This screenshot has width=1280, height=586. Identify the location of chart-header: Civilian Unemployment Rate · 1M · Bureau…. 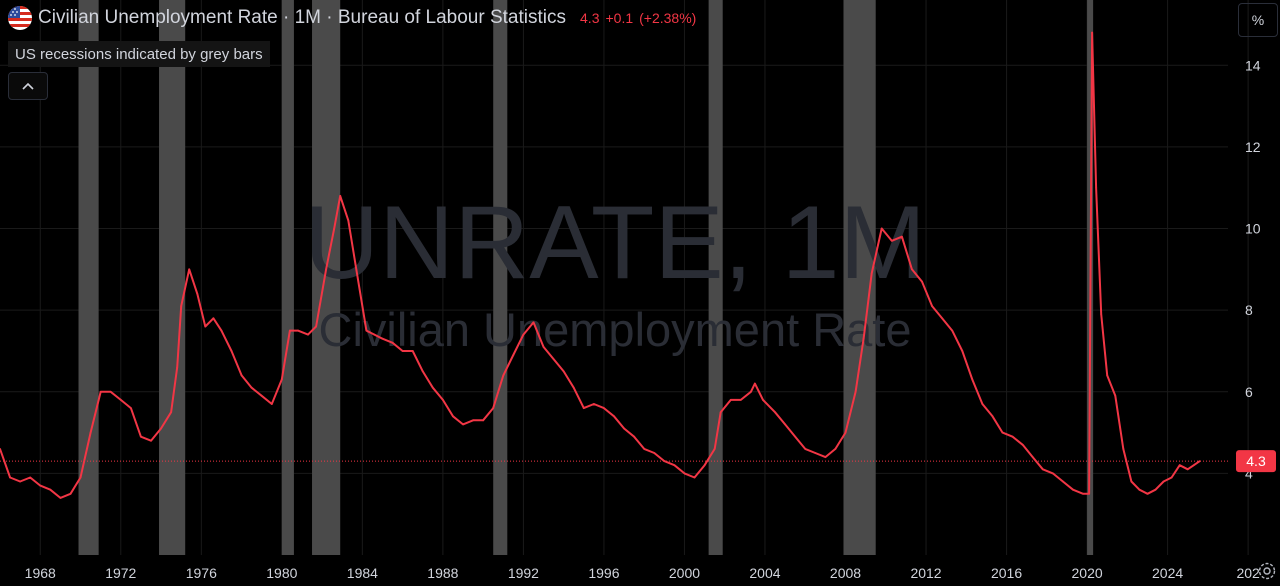
(352, 18).